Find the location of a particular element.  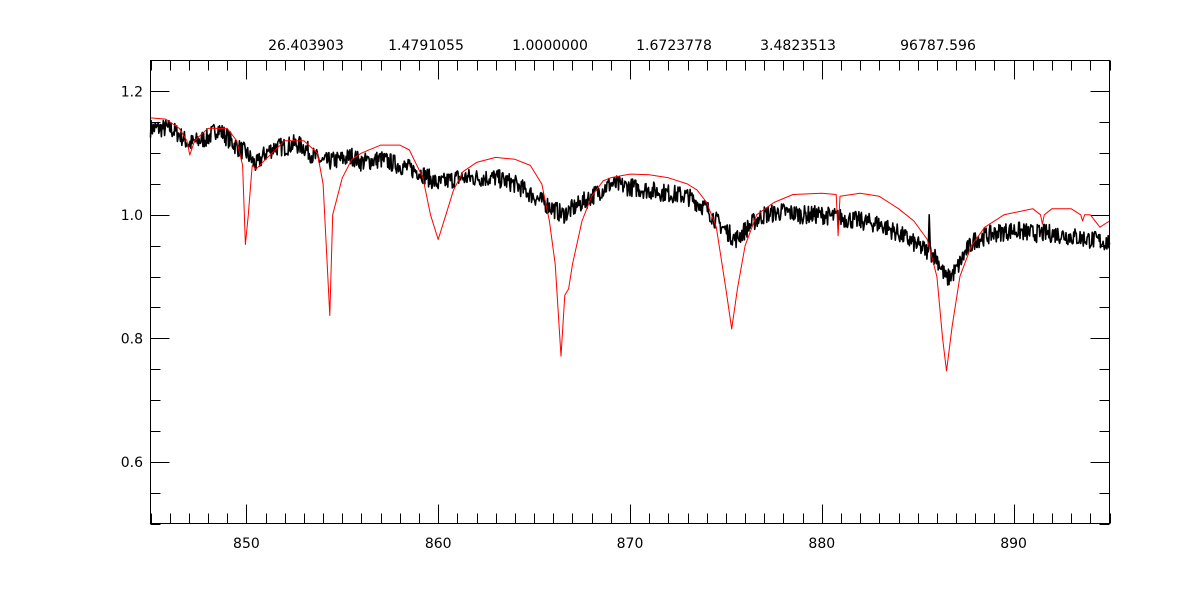

title-value-5: 3.4823513 is located at coordinates (798, 46).